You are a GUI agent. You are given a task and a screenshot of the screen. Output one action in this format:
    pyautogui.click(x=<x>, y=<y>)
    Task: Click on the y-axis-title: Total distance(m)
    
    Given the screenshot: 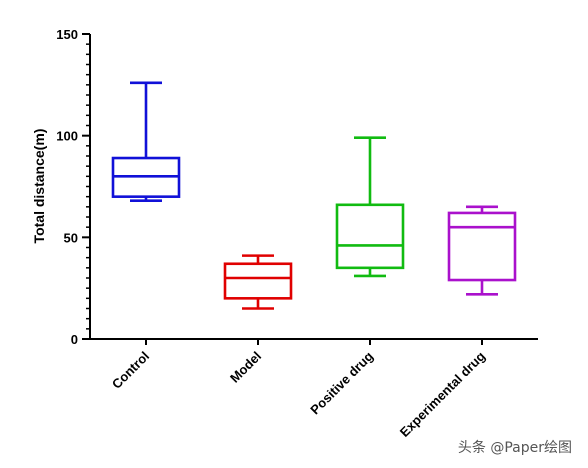 What is the action you would take?
    pyautogui.click(x=39, y=186)
    